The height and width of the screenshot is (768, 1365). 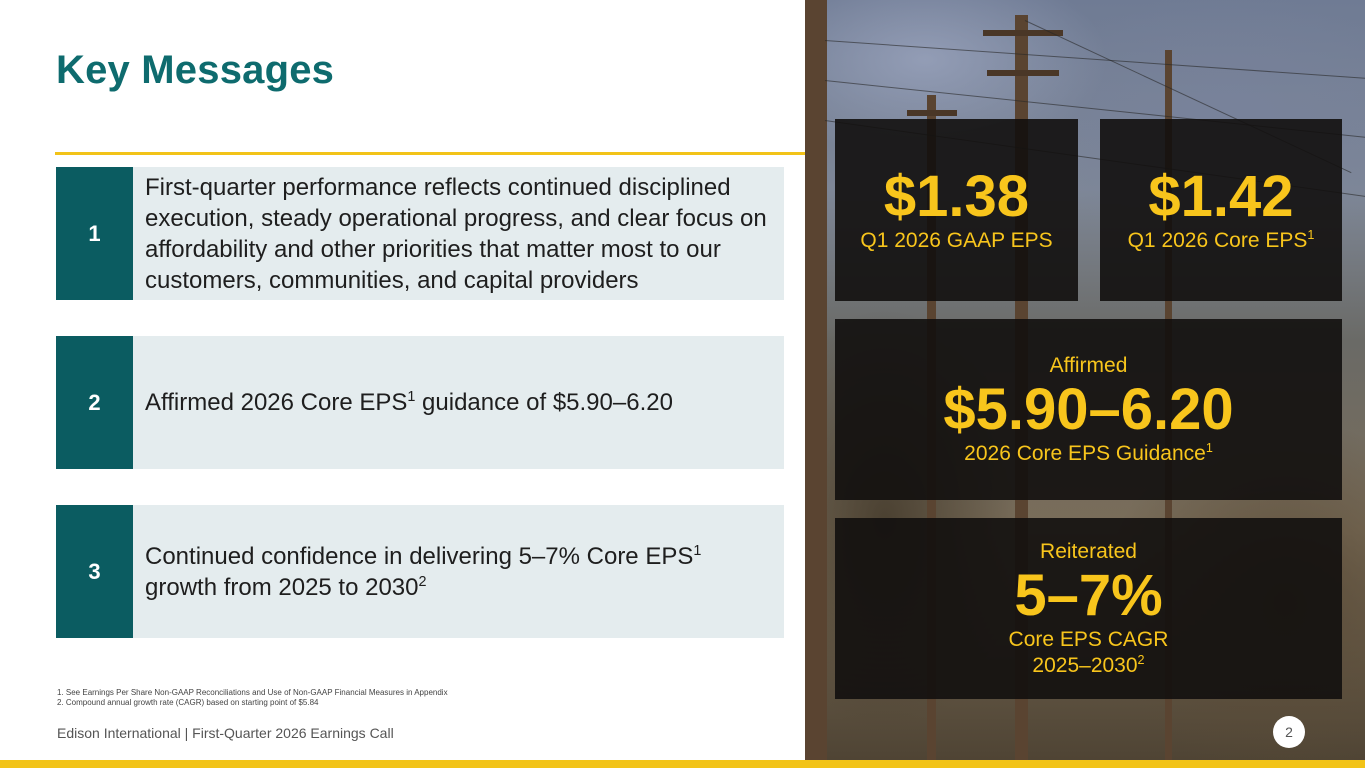 I want to click on gaap-eps-value: $1.38, so click(x=956, y=196).